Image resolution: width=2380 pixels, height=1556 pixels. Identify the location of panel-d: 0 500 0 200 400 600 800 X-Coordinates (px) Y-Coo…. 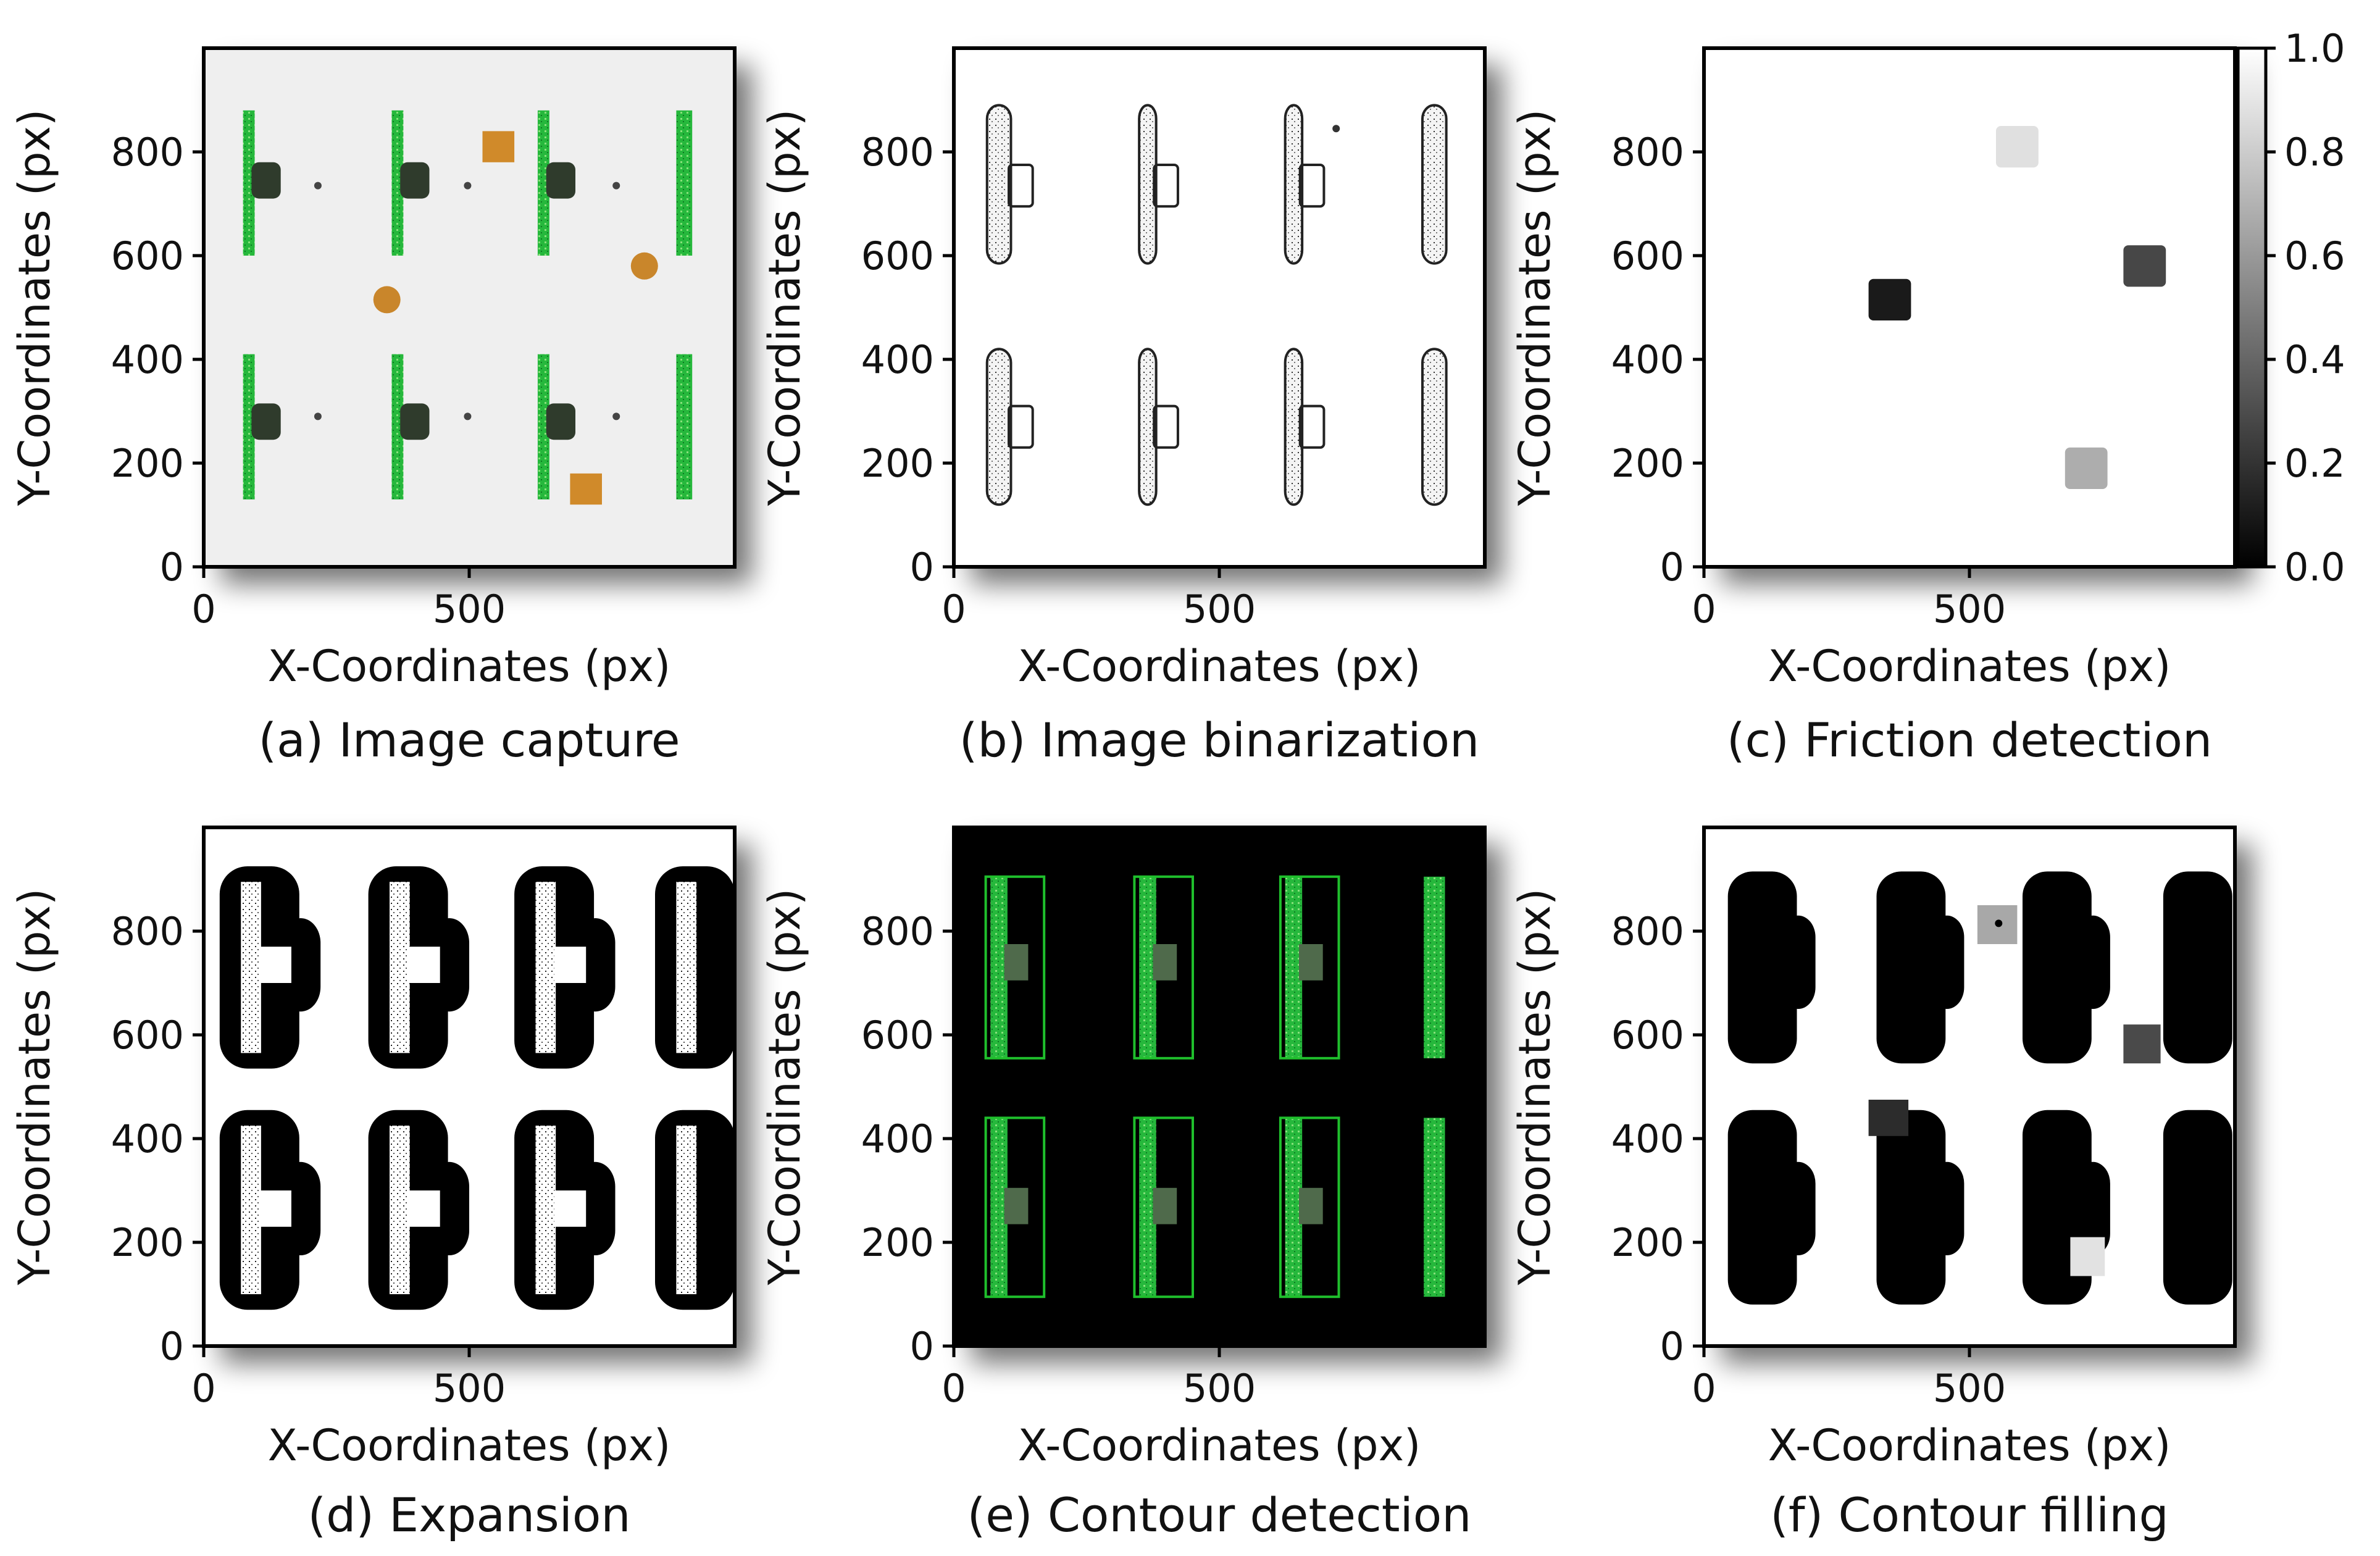
(373, 1184).